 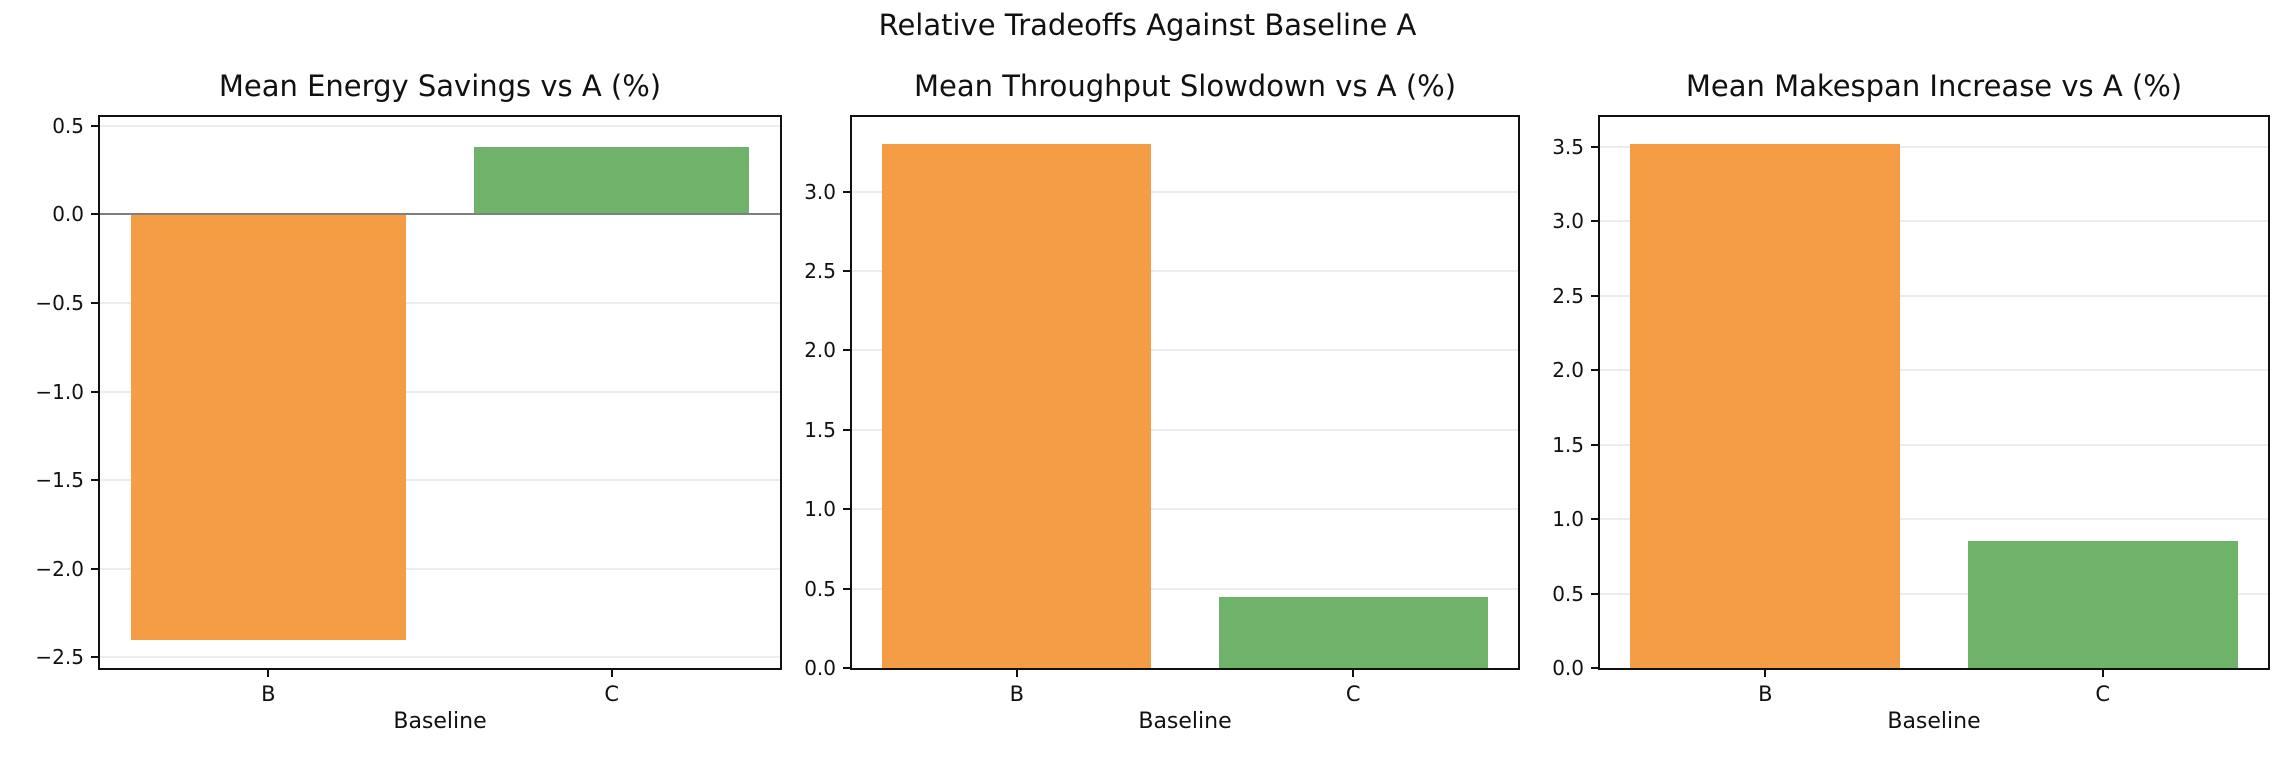 I want to click on y-tick-label: −2.5, so click(x=59, y=657).